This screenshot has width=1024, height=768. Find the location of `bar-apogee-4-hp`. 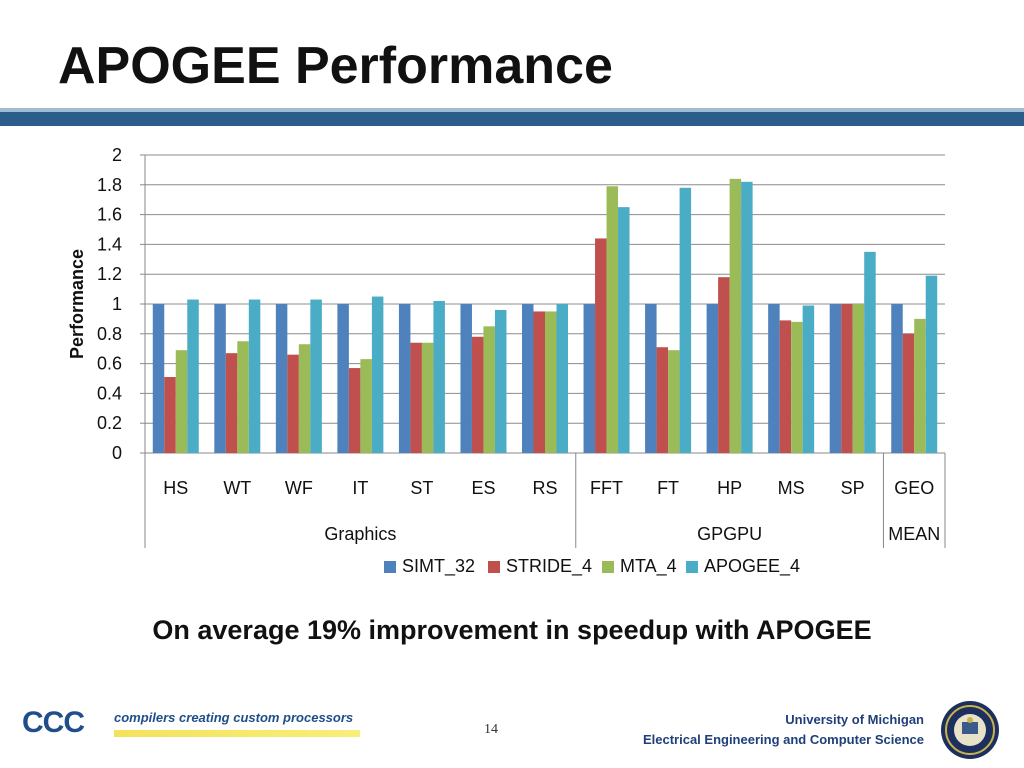

bar-apogee-4-hp is located at coordinates (747, 317).